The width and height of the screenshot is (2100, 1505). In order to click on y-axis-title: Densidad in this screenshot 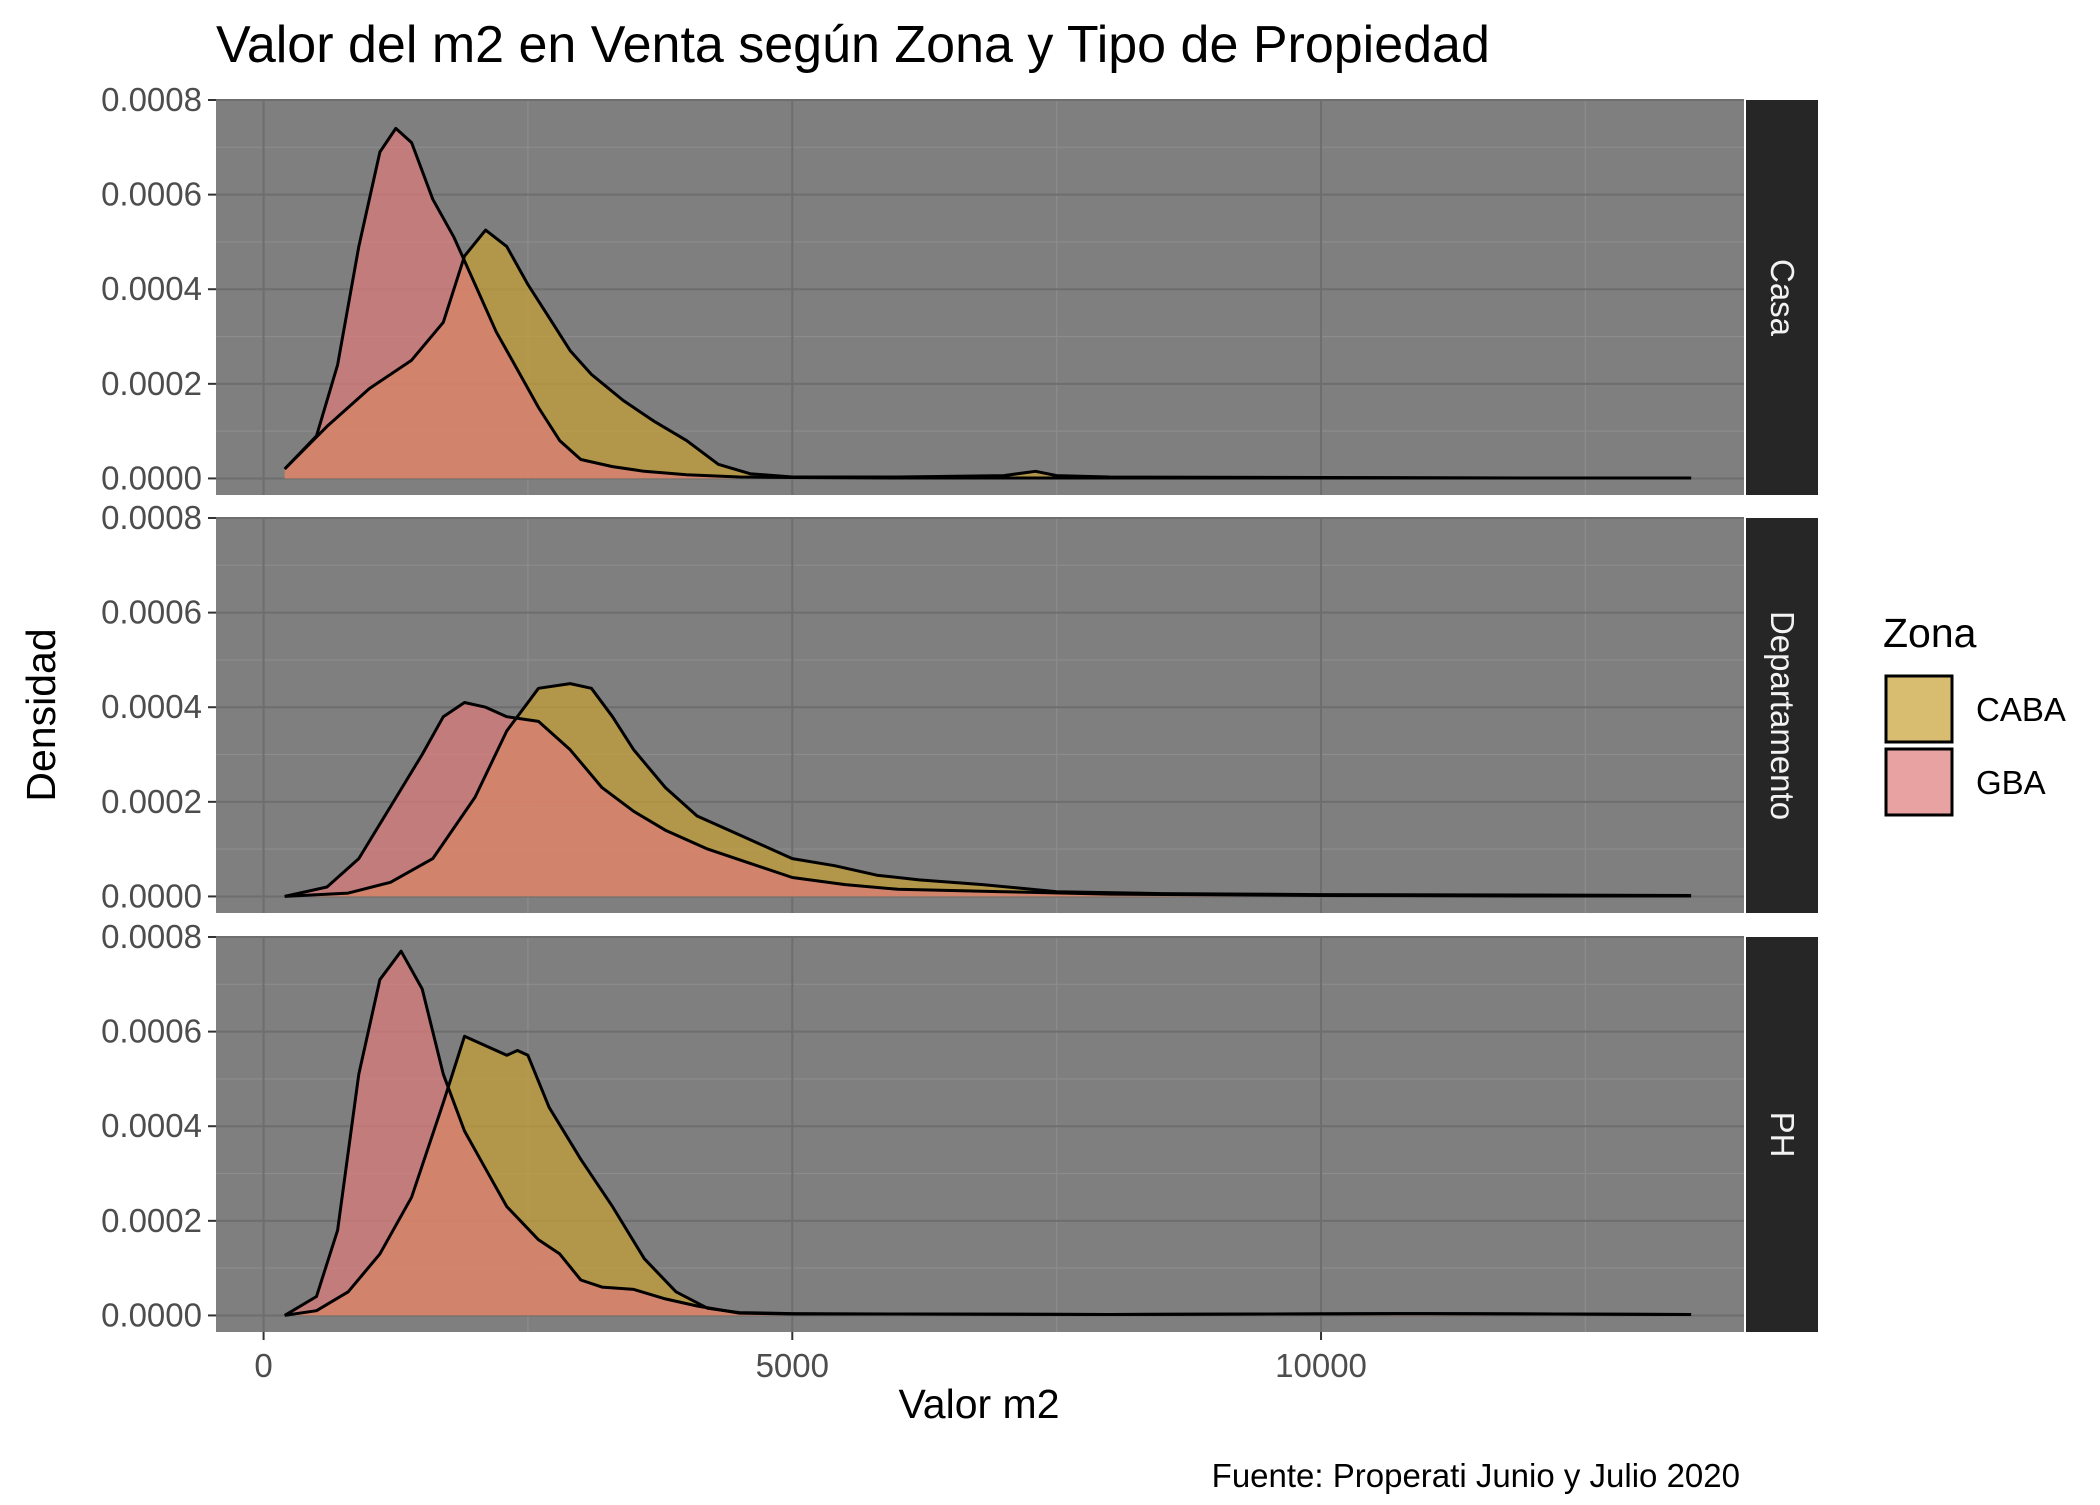, I will do `click(41, 714)`.